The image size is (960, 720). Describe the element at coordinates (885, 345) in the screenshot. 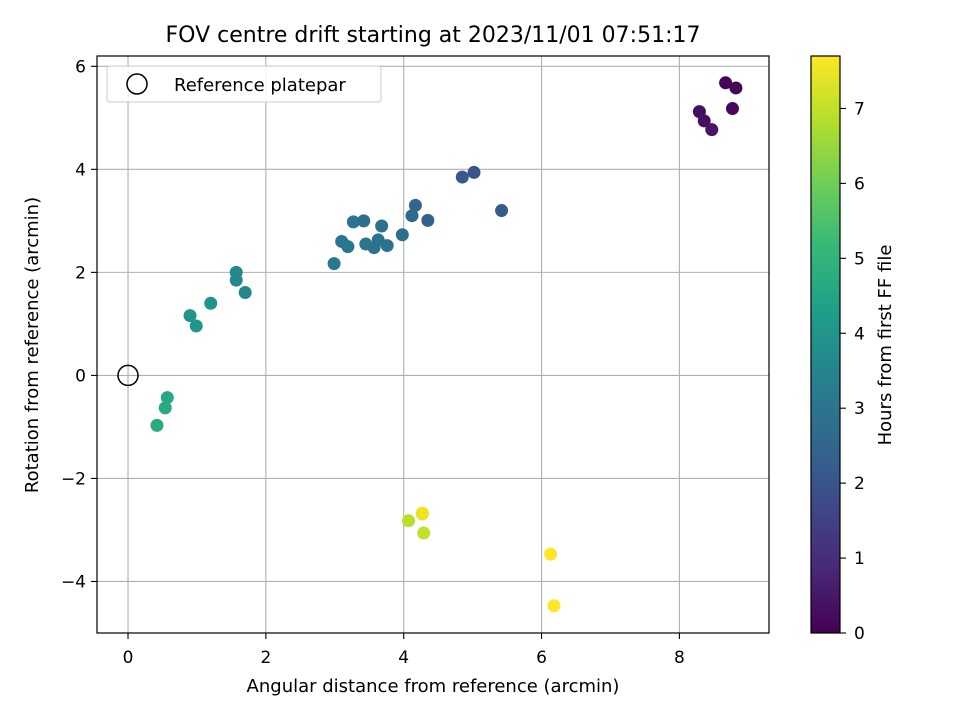

I see `colorbar-label: Hours from first FF file` at that location.